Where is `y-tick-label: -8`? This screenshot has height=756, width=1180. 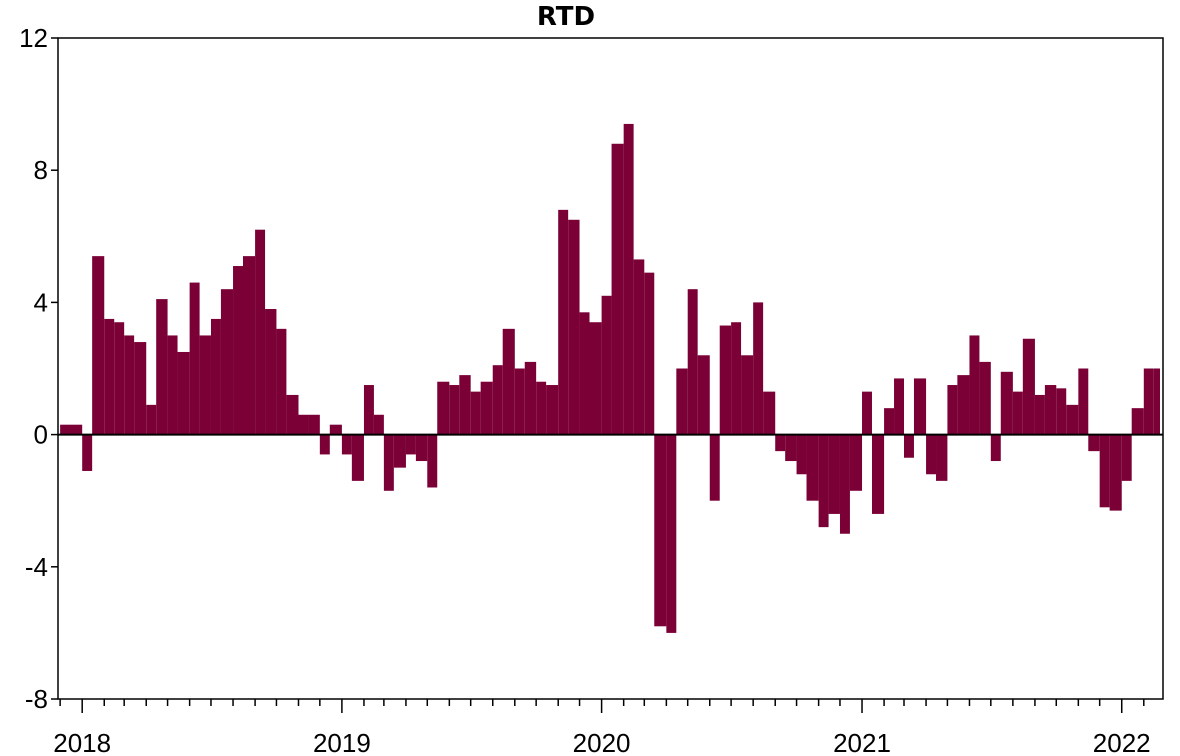
y-tick-label: -8 is located at coordinates (36, 699).